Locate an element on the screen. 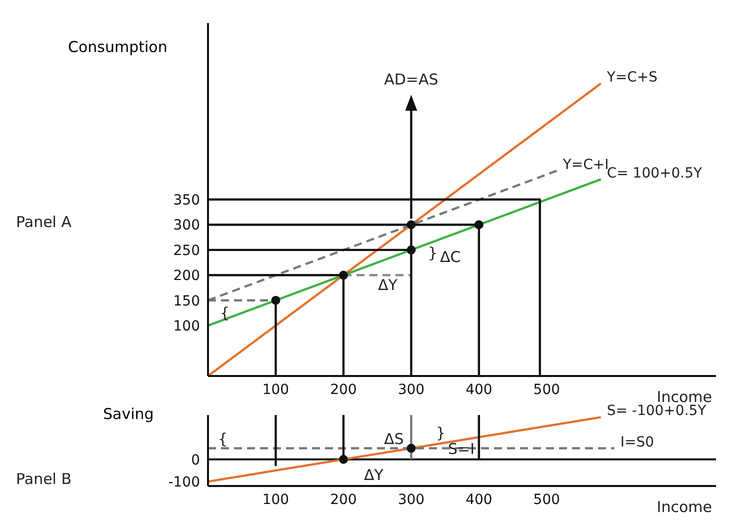 This screenshot has width=744, height=521. series-label: Y=C+S is located at coordinates (632, 78).